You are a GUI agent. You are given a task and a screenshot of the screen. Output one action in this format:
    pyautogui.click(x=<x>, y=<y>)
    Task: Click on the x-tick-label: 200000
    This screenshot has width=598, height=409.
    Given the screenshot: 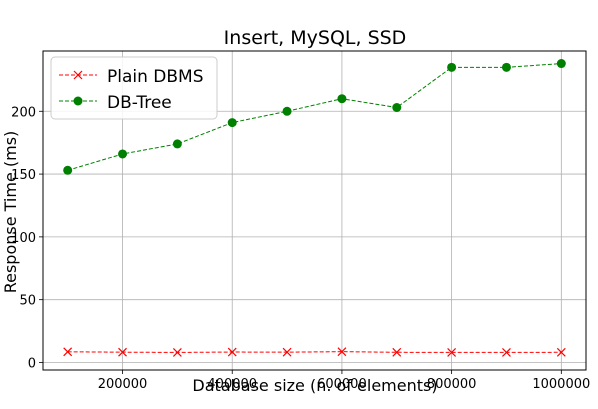 What is the action you would take?
    pyautogui.click(x=123, y=384)
    